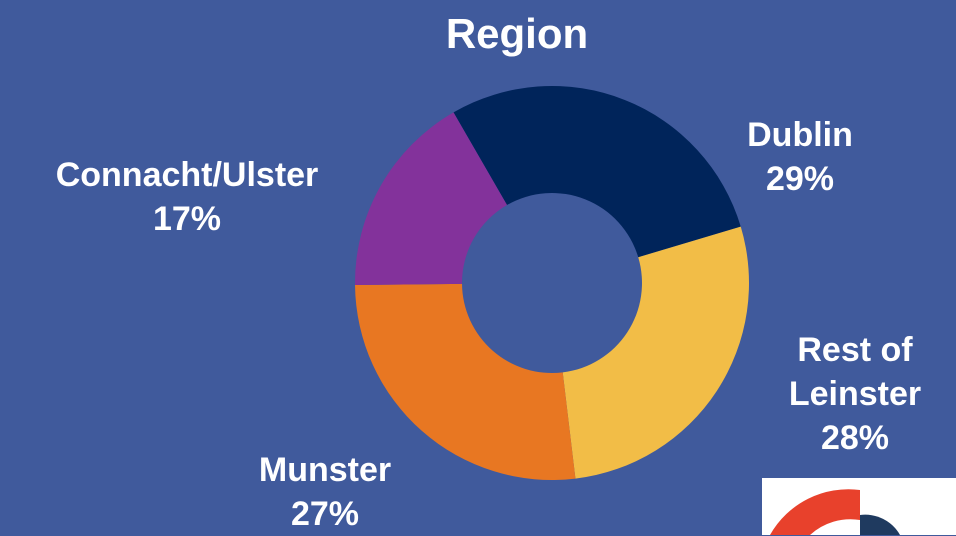  What do you see at coordinates (855, 438) in the screenshot?
I see `value-label: 28%` at bounding box center [855, 438].